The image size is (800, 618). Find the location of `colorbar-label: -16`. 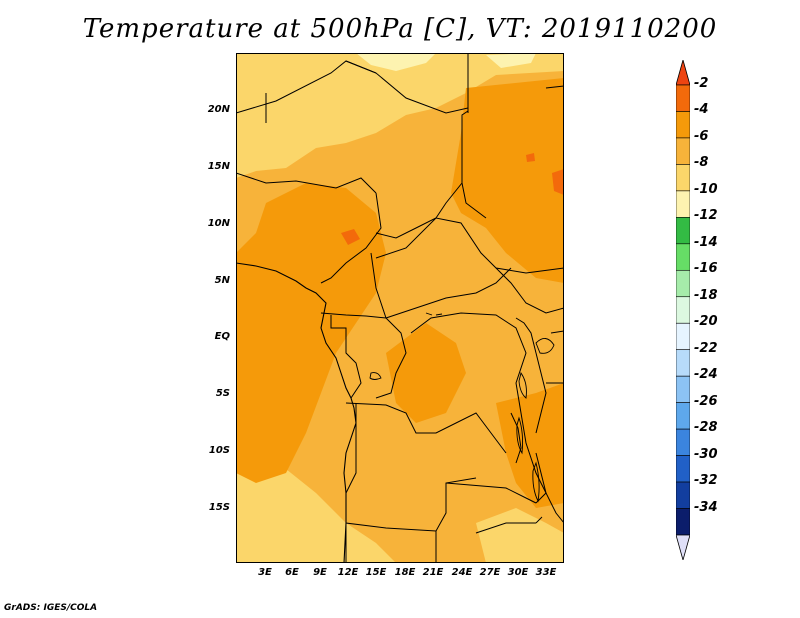

colorbar-label: -16 is located at coordinates (706, 269).